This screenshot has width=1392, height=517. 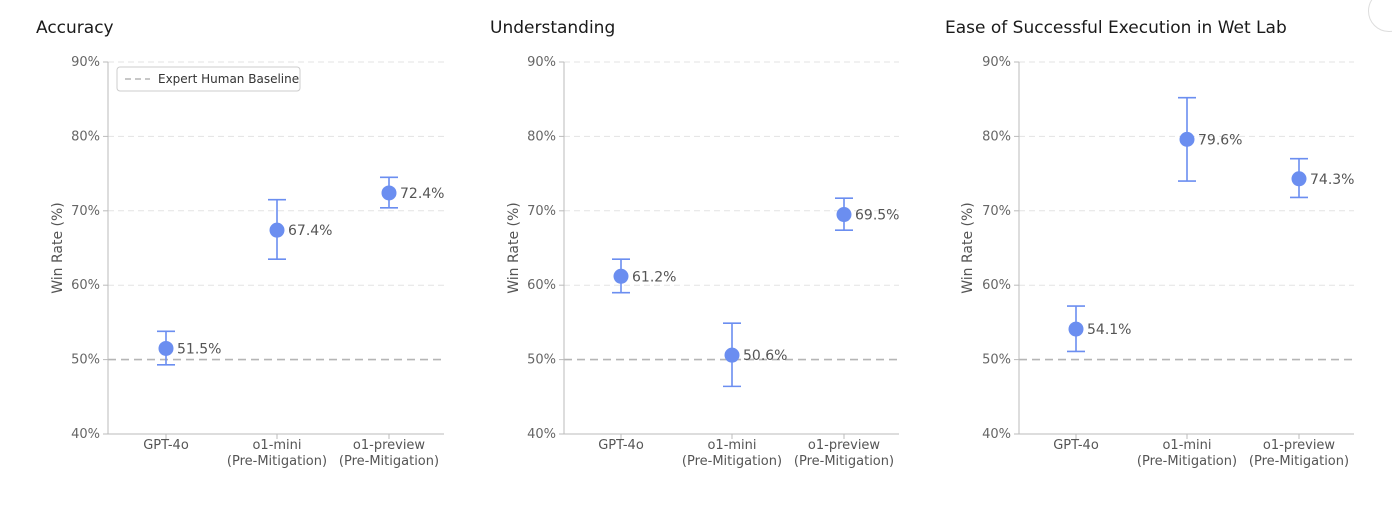 What do you see at coordinates (1220, 140) in the screenshot?
I see `data-label: 79.6%` at bounding box center [1220, 140].